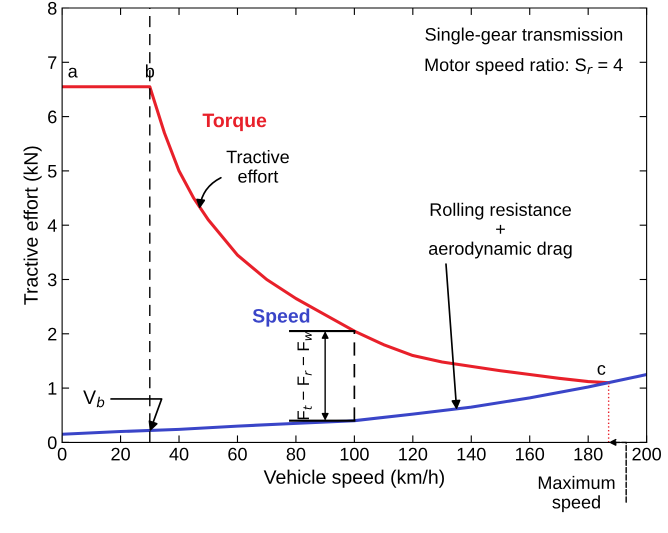  What do you see at coordinates (33, 225) in the screenshot?
I see `y-axis-title: Tractive effort (kN)` at bounding box center [33, 225].